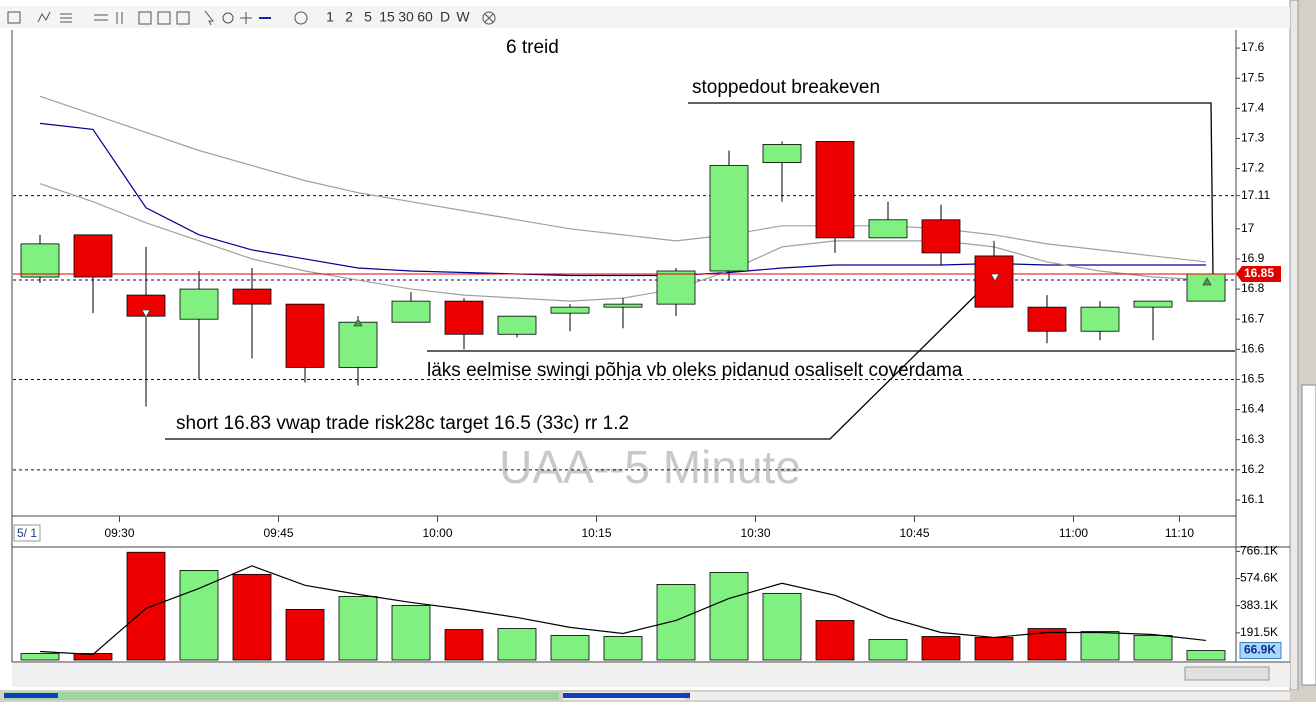 Image resolution: width=1316 pixels, height=702 pixels. Describe the element at coordinates (330, 17) in the screenshot. I see `interval-button: 1` at that location.